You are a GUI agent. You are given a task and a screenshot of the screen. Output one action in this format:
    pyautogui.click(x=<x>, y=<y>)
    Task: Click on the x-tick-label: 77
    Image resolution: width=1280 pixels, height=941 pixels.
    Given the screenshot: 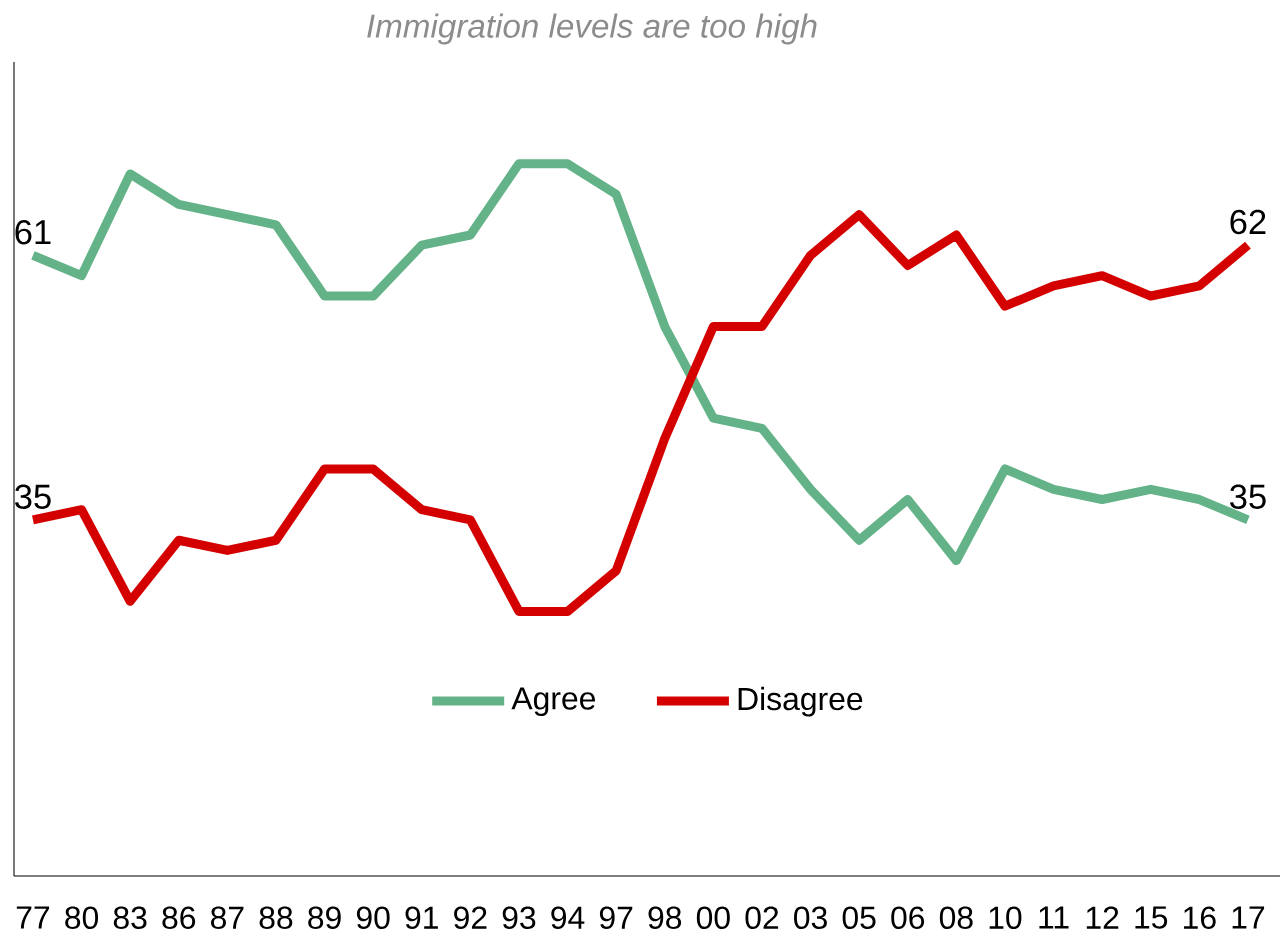 What is the action you would take?
    pyautogui.click(x=33, y=917)
    